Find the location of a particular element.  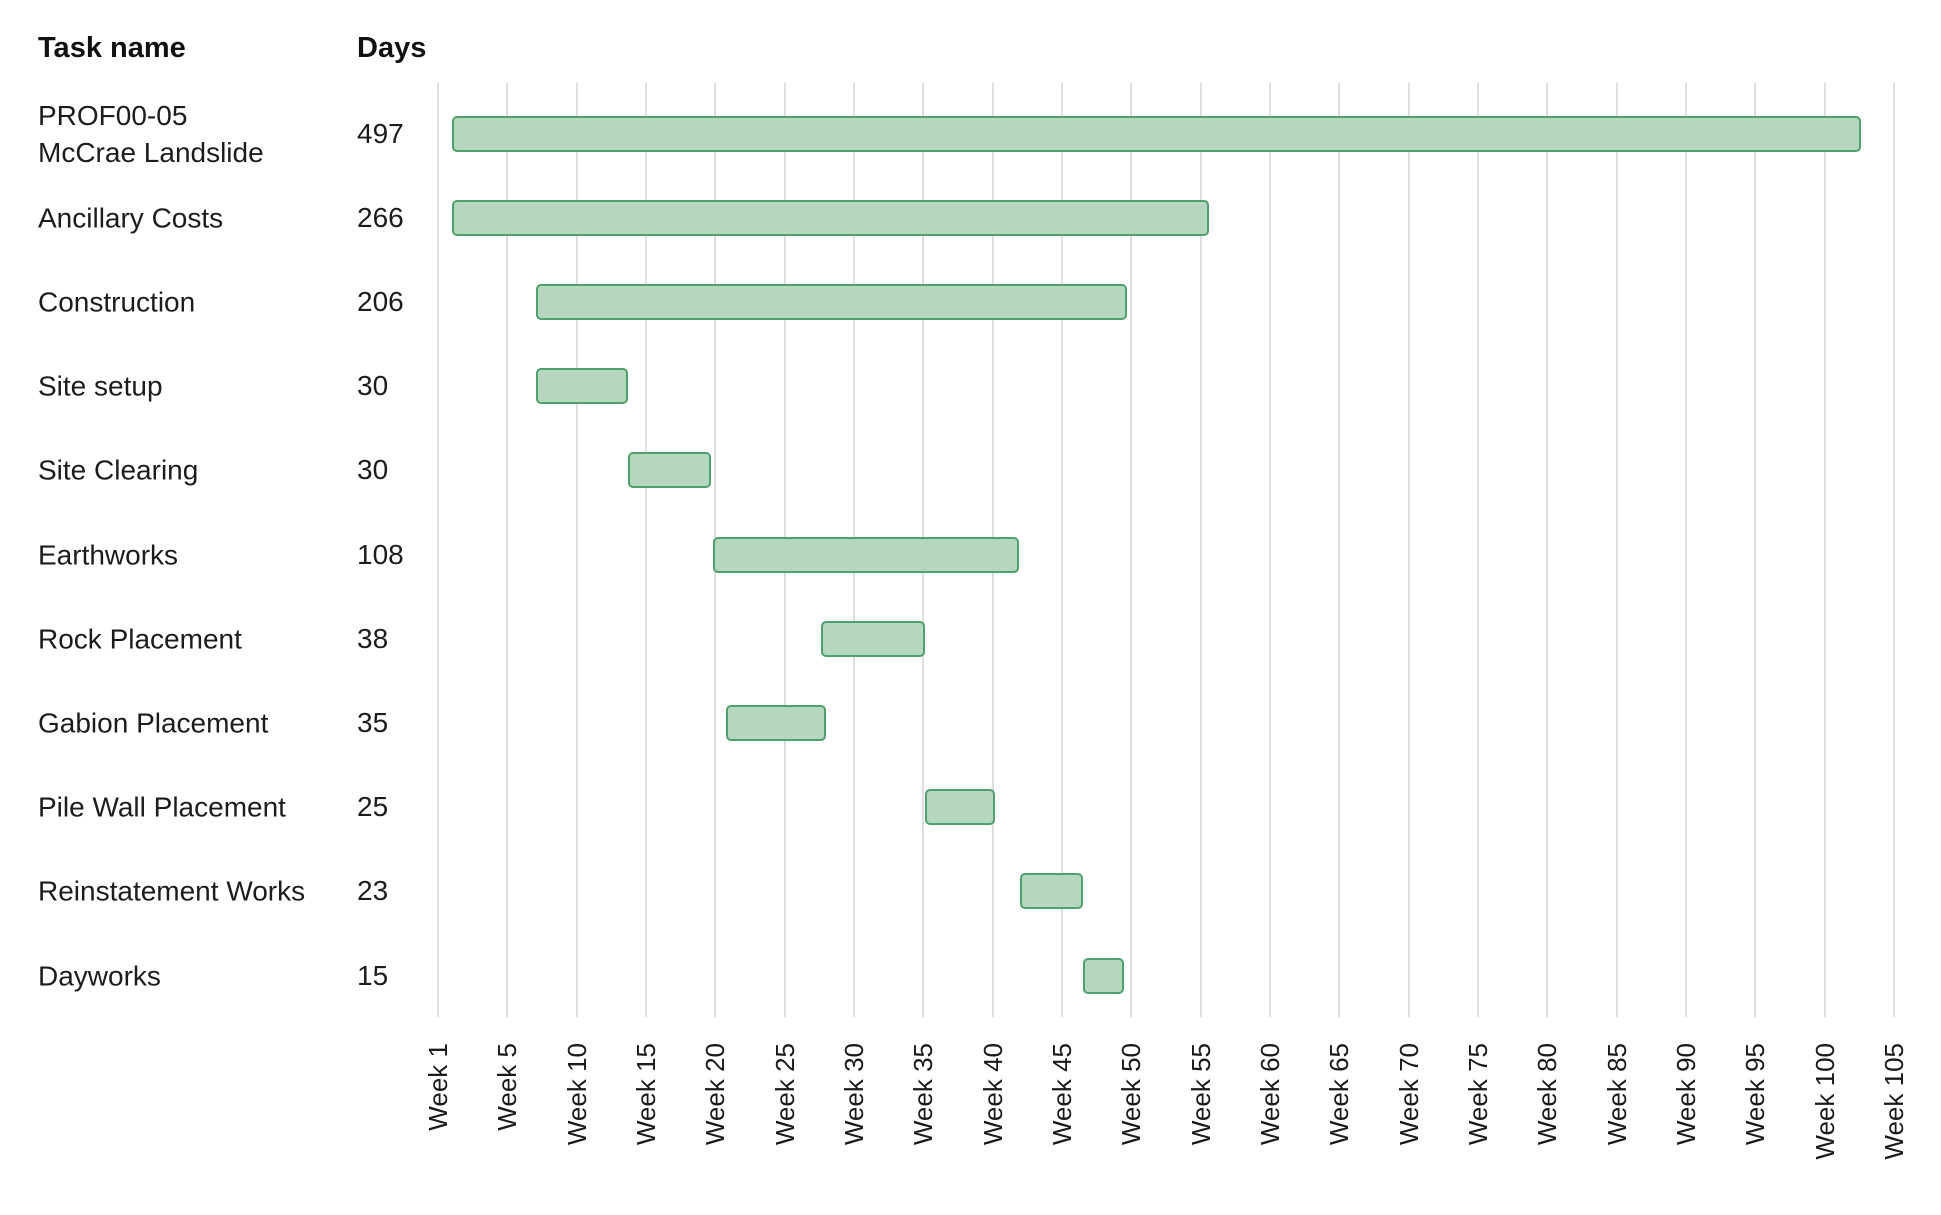

gantt-bar-reinstatement-works is located at coordinates (1051, 891).